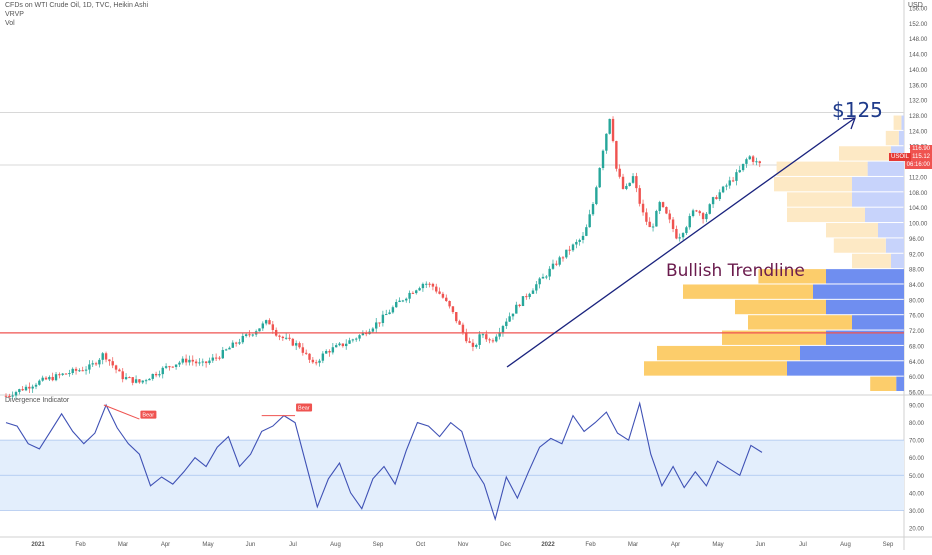  I want to click on time-tick-label: Oct, so click(421, 545).